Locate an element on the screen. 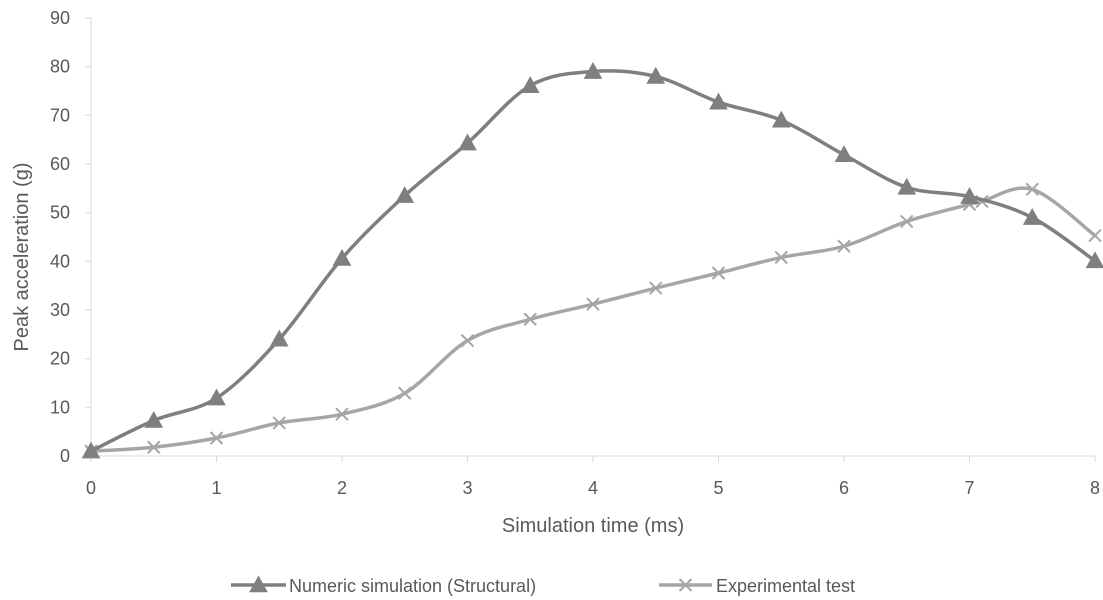 This screenshot has width=1103, height=600. y-tick-label: 50 is located at coordinates (60, 213).